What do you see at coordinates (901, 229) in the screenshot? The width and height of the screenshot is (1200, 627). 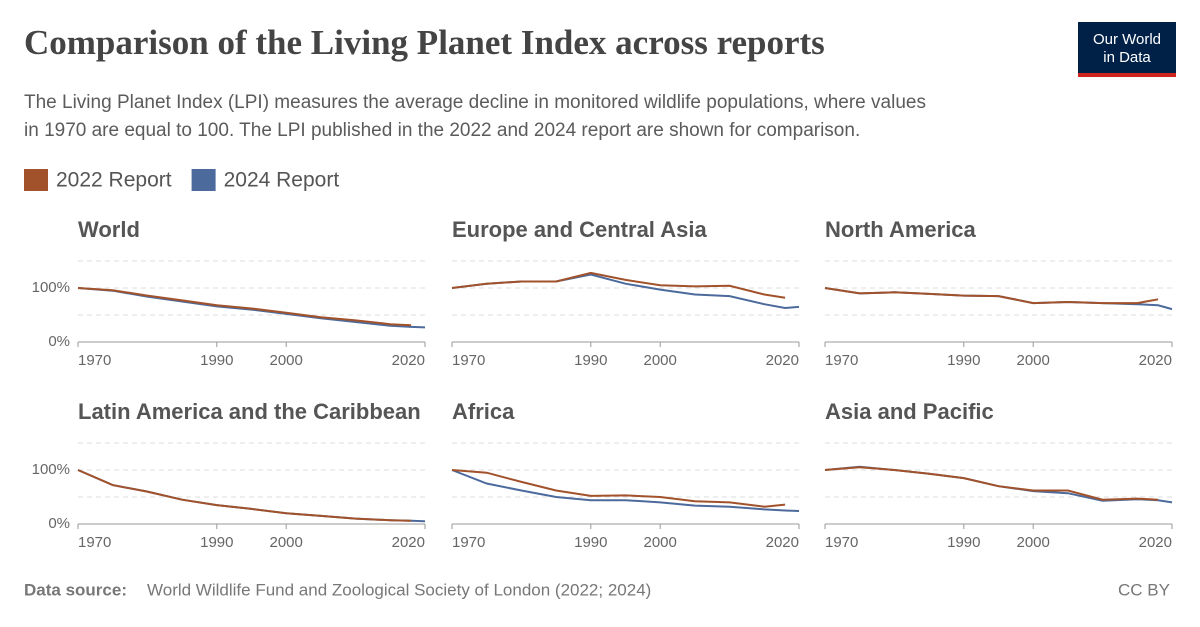 I see `panel-title: North America` at bounding box center [901, 229].